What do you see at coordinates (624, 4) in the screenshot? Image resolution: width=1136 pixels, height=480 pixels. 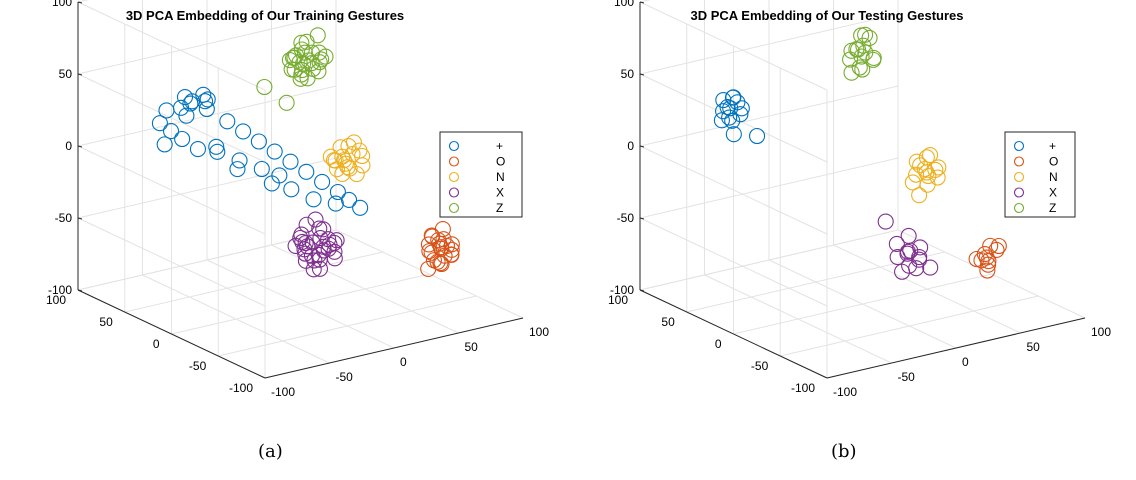 I see `z-tick-label: 100` at bounding box center [624, 4].